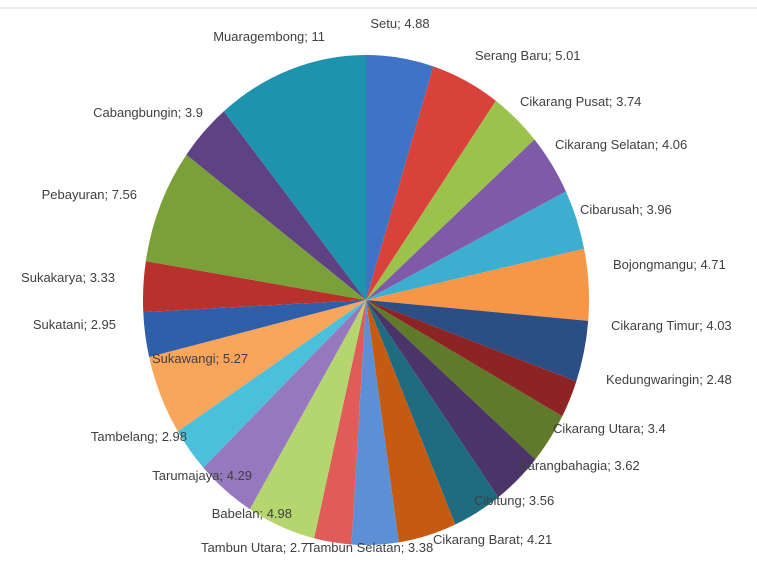 The height and width of the screenshot is (563, 757). Describe the element at coordinates (295, 547) in the screenshot. I see `label-value: ; 2.7` at that location.